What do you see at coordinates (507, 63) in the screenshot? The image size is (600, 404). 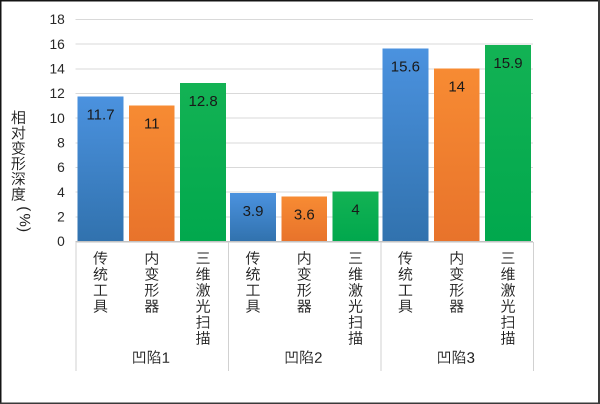 I see `svg-text: 15.9` at bounding box center [507, 63].